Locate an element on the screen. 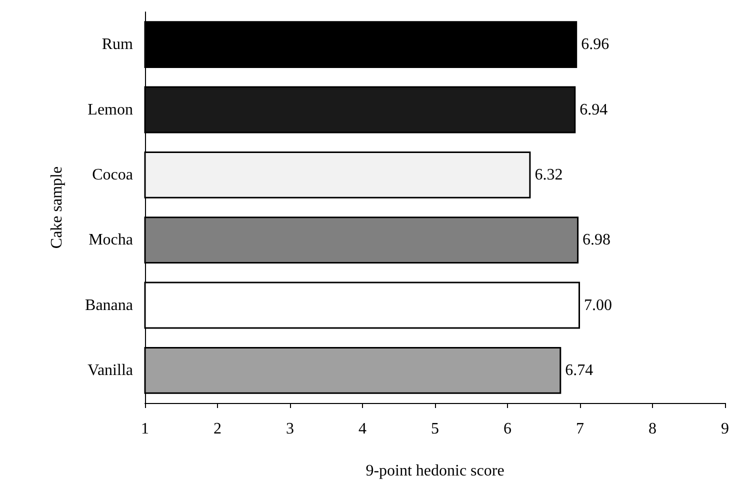 This screenshot has width=747, height=503. data-label: 6.96 is located at coordinates (595, 45).